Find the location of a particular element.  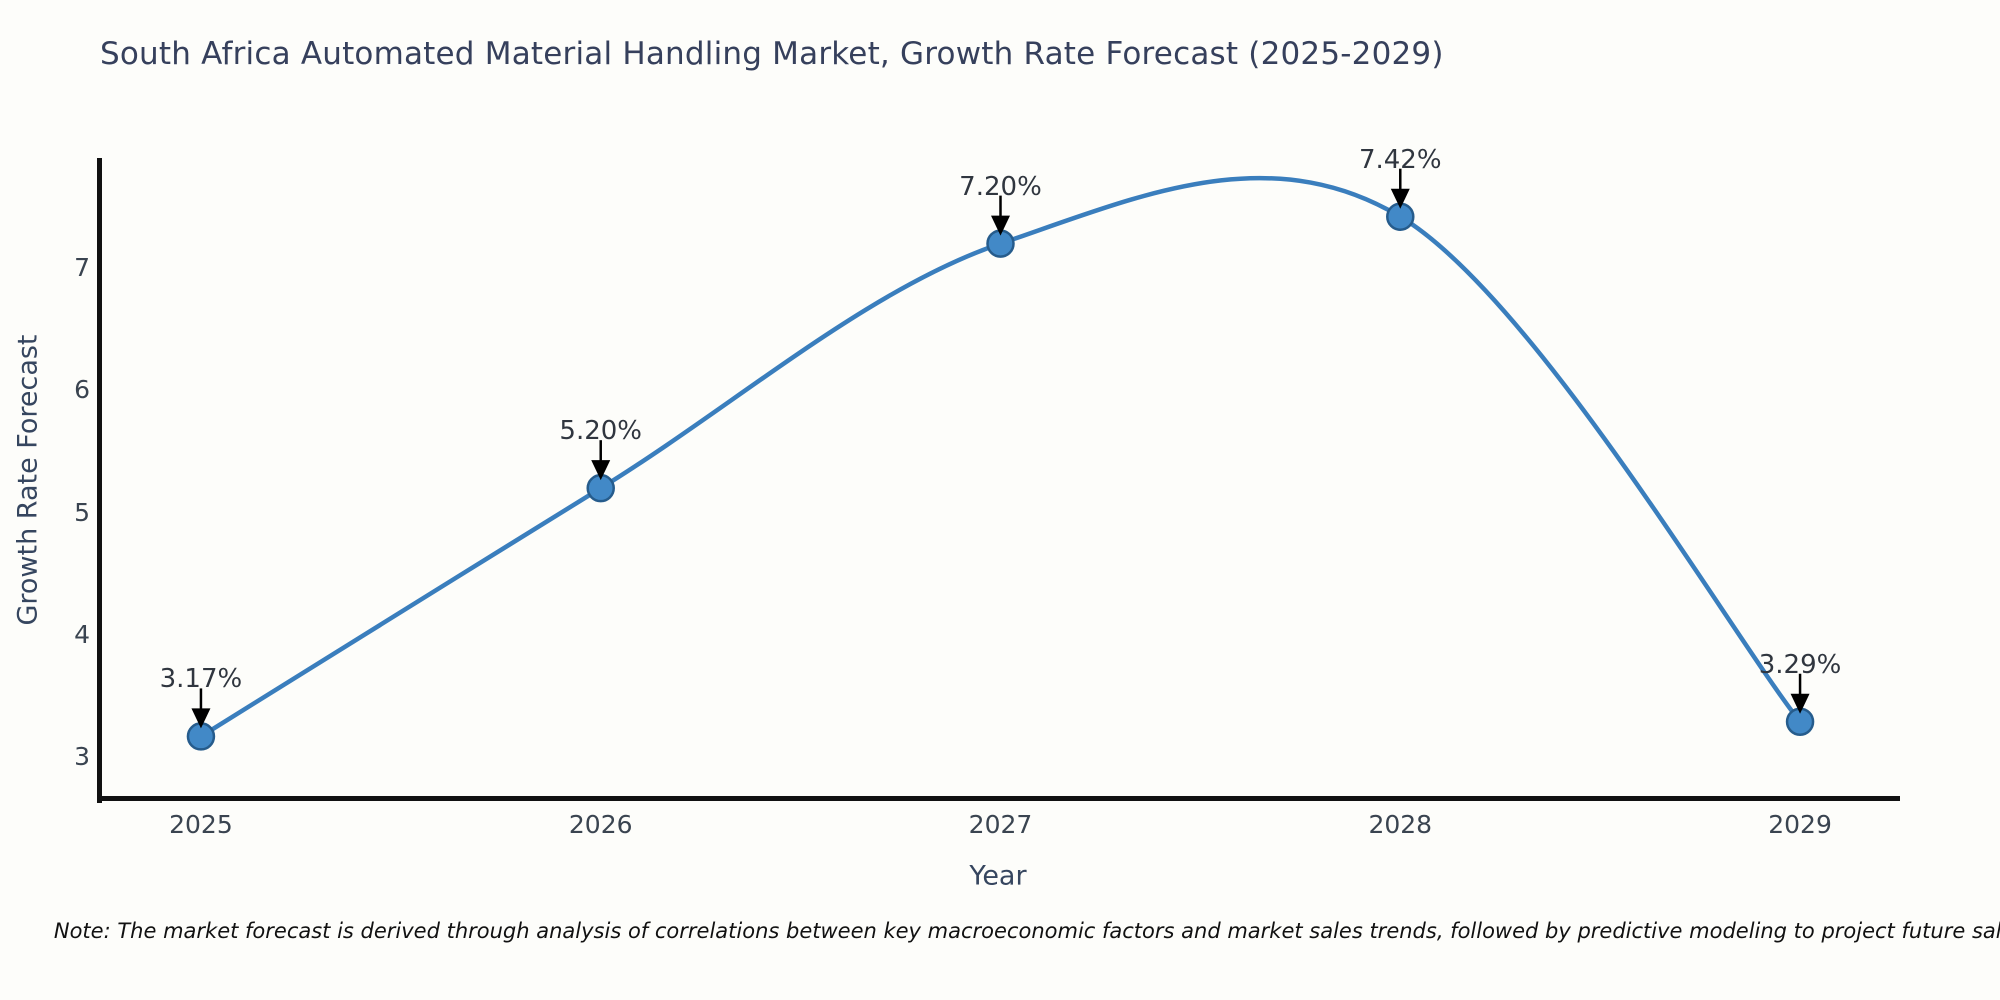

annotation-arrow-head-2029 is located at coordinates (1800, 703).